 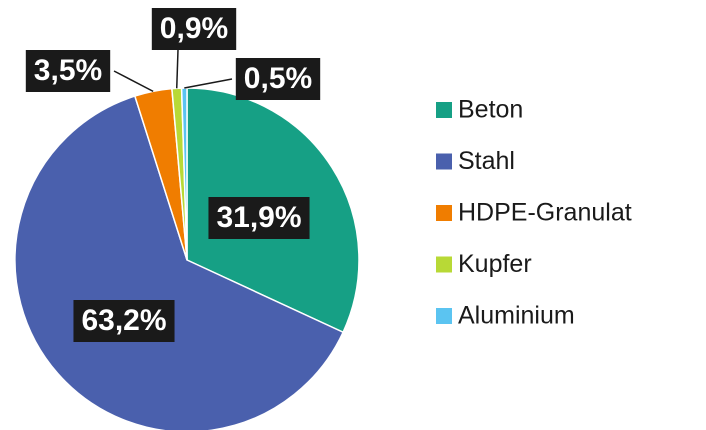 I want to click on data-label: 63,2%, so click(x=123, y=320).